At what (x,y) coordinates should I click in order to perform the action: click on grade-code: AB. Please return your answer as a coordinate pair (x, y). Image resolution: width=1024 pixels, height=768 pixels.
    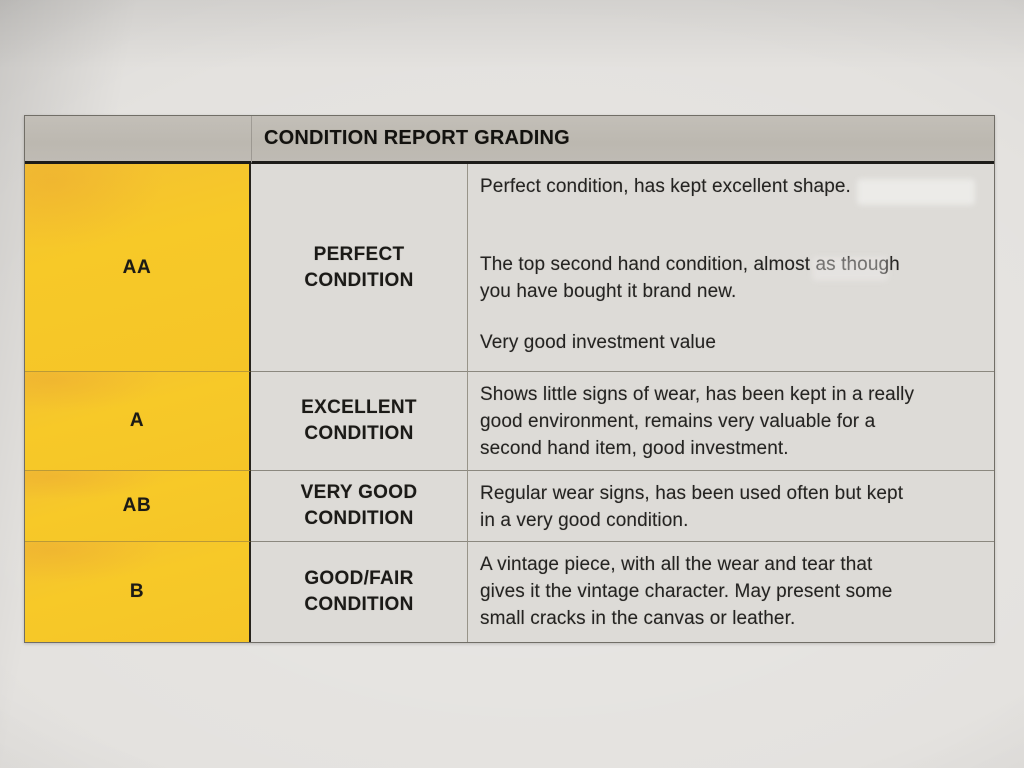
    Looking at the image, I should click on (137, 505).